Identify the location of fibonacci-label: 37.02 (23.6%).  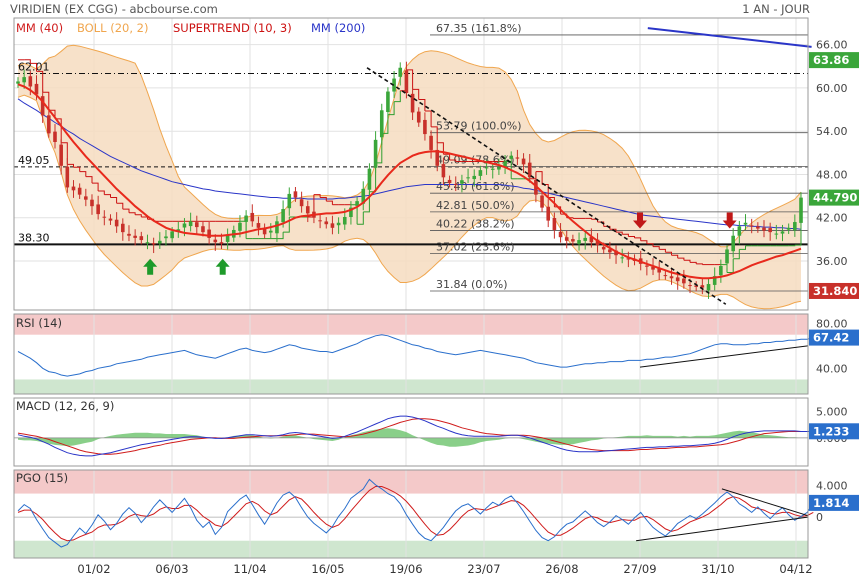
(475, 247).